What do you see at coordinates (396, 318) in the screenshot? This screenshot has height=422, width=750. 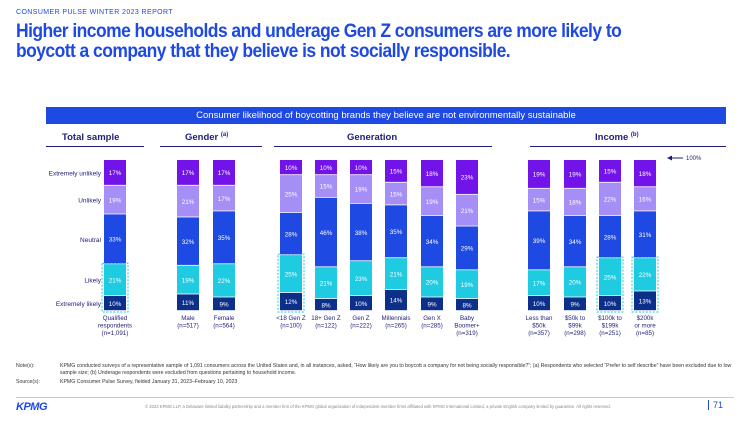 I see `category-label: Millennials` at bounding box center [396, 318].